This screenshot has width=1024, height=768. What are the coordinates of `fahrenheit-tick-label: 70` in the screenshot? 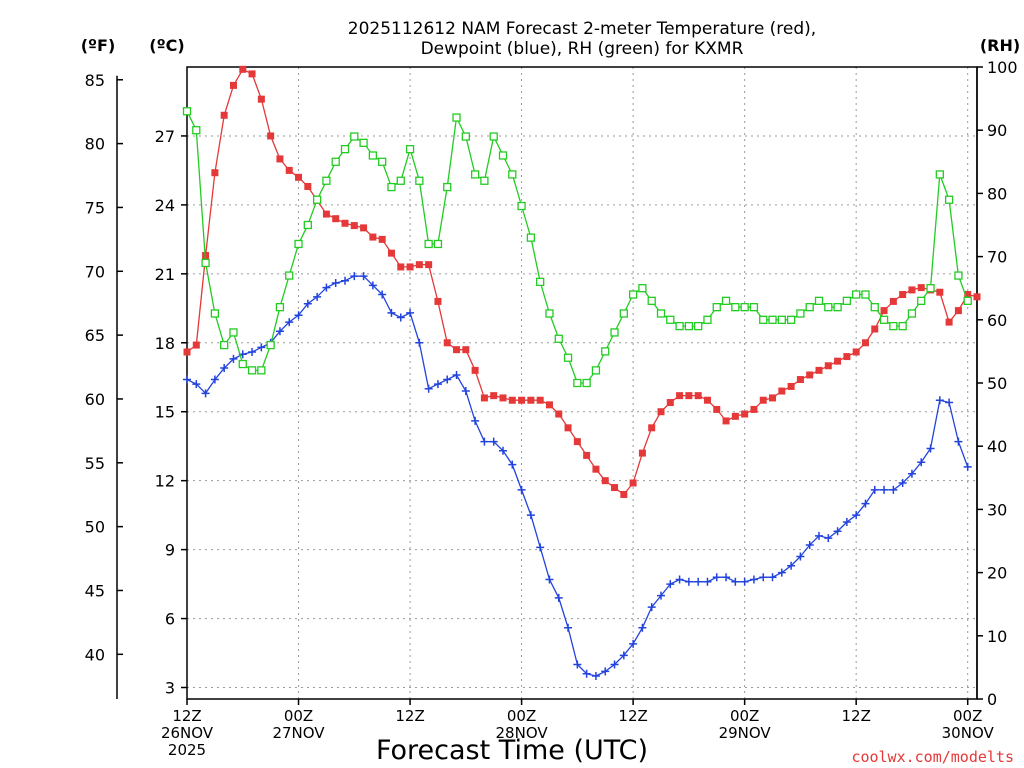 It's located at (95, 271).